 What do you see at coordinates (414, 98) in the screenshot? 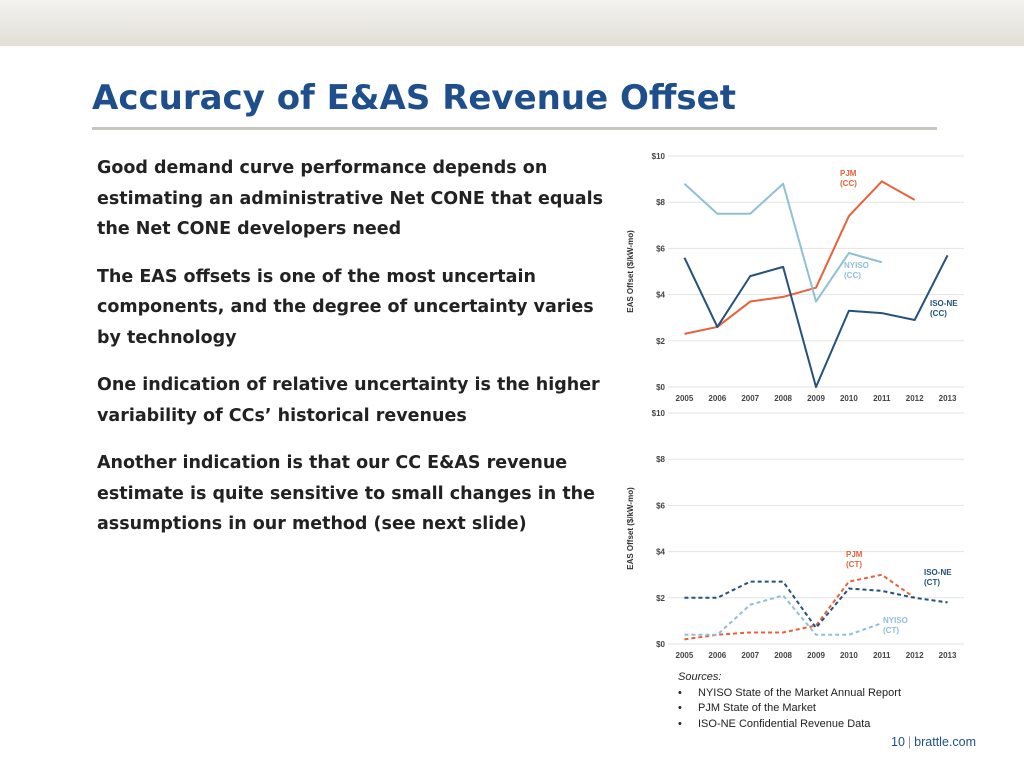
I see `slide-title: Accuracy of E&AS Revenue Offset` at bounding box center [414, 98].